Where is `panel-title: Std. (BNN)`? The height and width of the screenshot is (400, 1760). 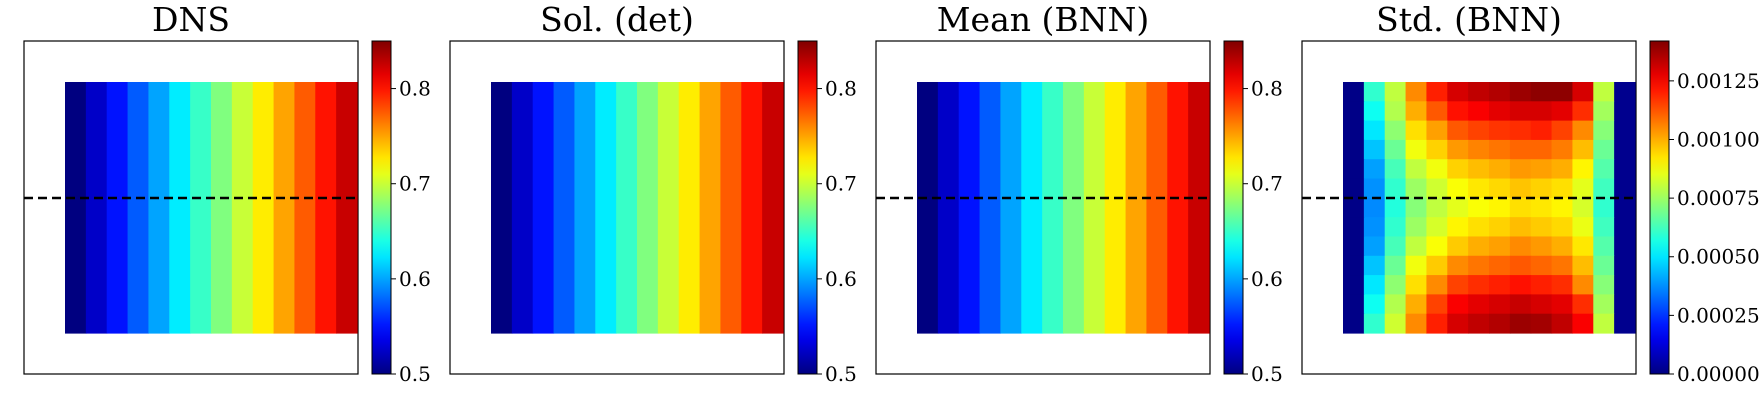 panel-title: Std. (BNN) is located at coordinates (1469, 19).